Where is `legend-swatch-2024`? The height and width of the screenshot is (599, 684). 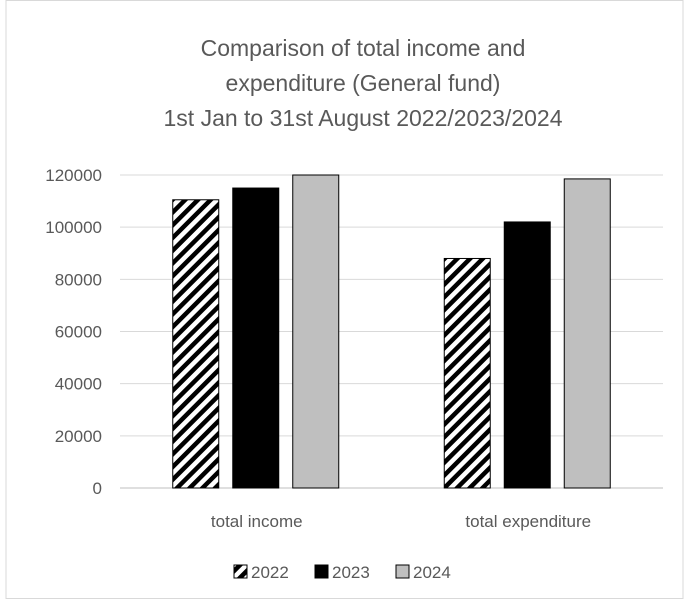
legend-swatch-2024 is located at coordinates (402, 571).